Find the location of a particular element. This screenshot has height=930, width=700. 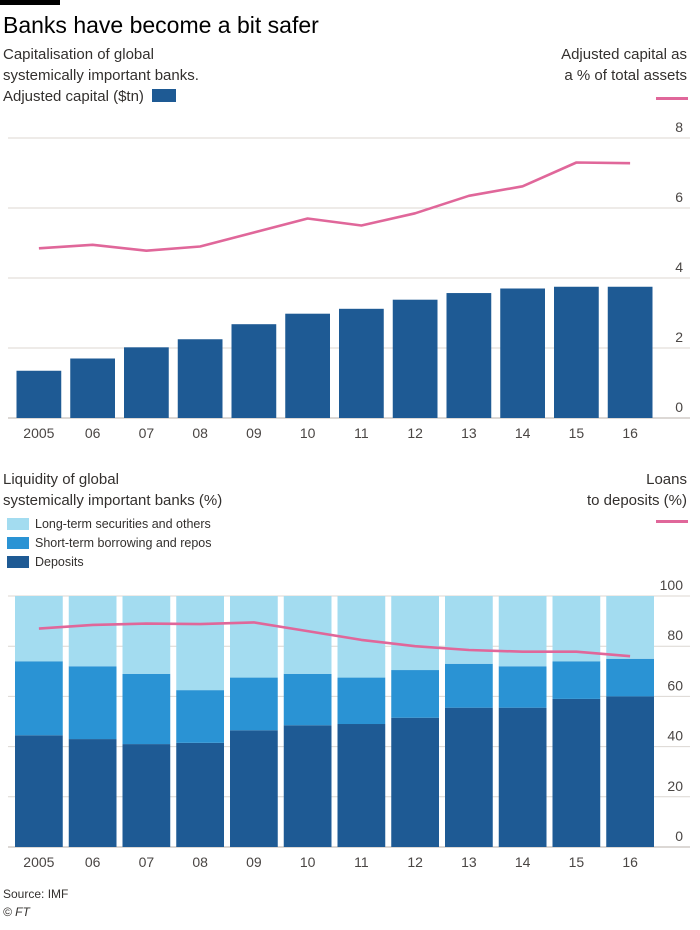

bottom-x-tick-label: 09 is located at coordinates (254, 862).